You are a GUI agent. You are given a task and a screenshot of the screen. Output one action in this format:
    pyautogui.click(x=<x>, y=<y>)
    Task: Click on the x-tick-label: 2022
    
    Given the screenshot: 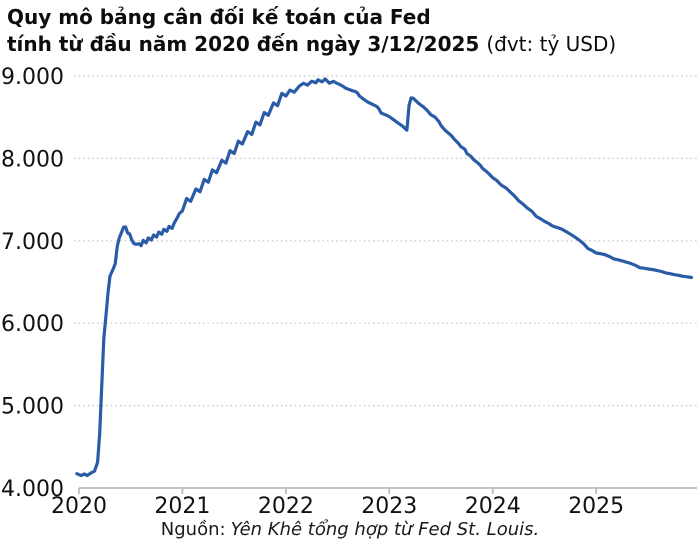 What is the action you would take?
    pyautogui.click(x=286, y=506)
    